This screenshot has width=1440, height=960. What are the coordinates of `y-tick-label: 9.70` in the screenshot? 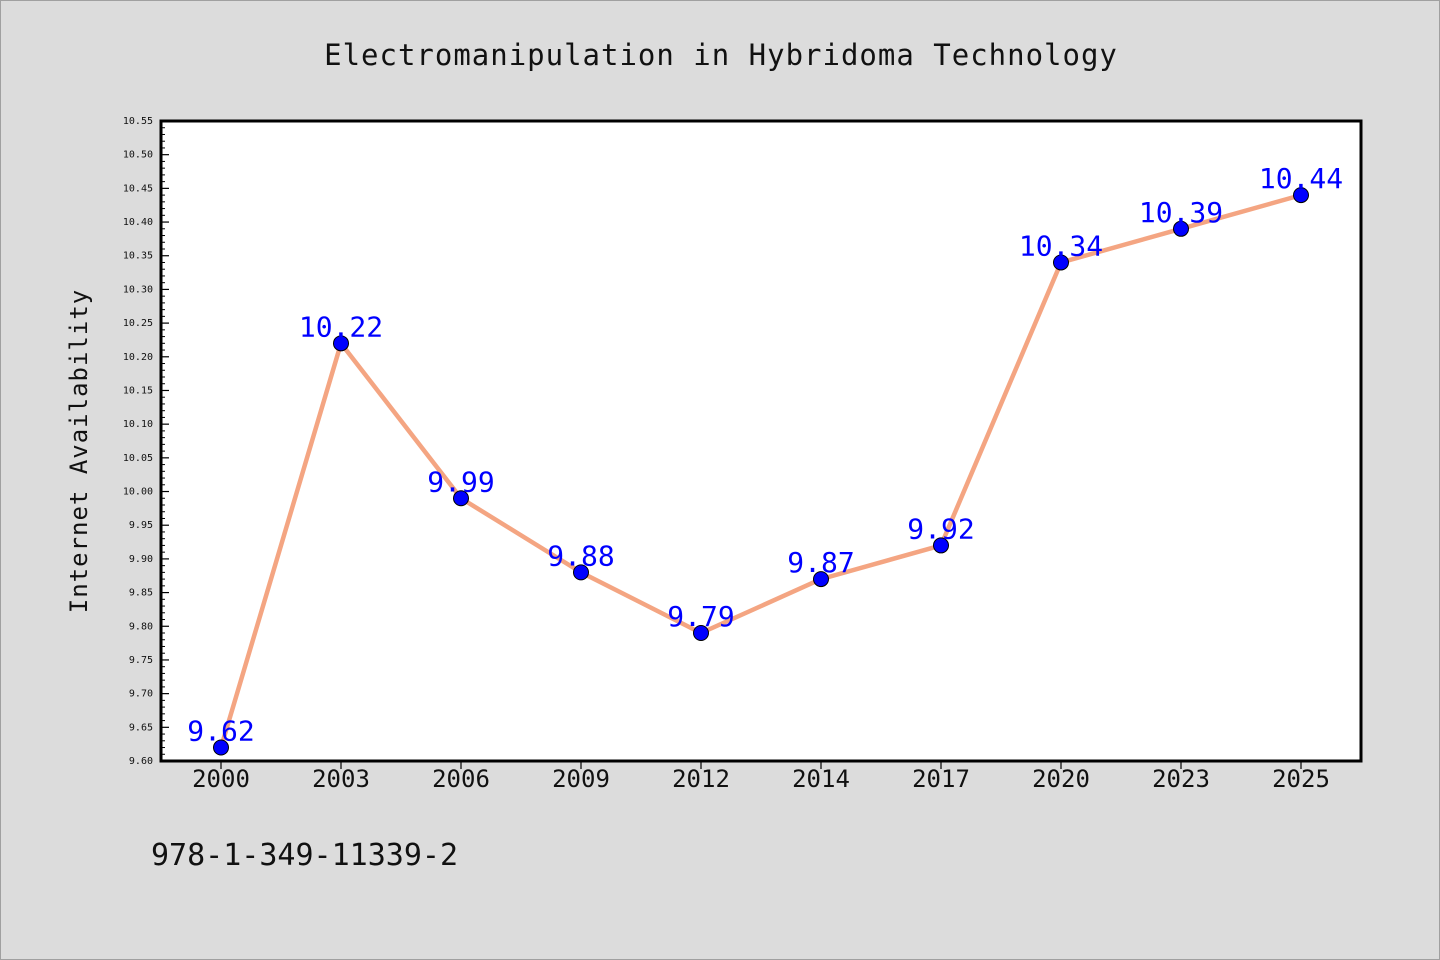 It's located at (141, 694).